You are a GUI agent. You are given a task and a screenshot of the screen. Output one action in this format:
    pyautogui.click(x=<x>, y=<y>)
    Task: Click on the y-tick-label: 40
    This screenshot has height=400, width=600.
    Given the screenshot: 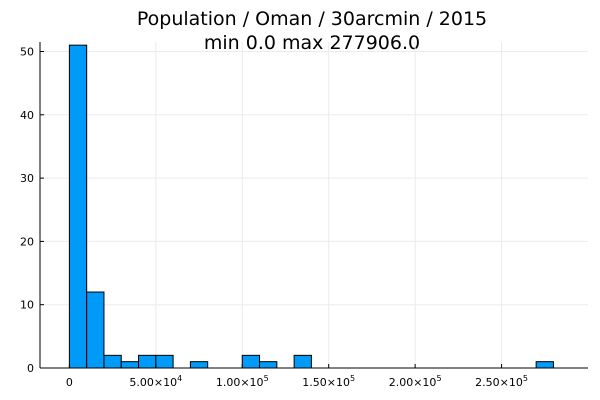 What is the action you would take?
    pyautogui.click(x=27, y=115)
    